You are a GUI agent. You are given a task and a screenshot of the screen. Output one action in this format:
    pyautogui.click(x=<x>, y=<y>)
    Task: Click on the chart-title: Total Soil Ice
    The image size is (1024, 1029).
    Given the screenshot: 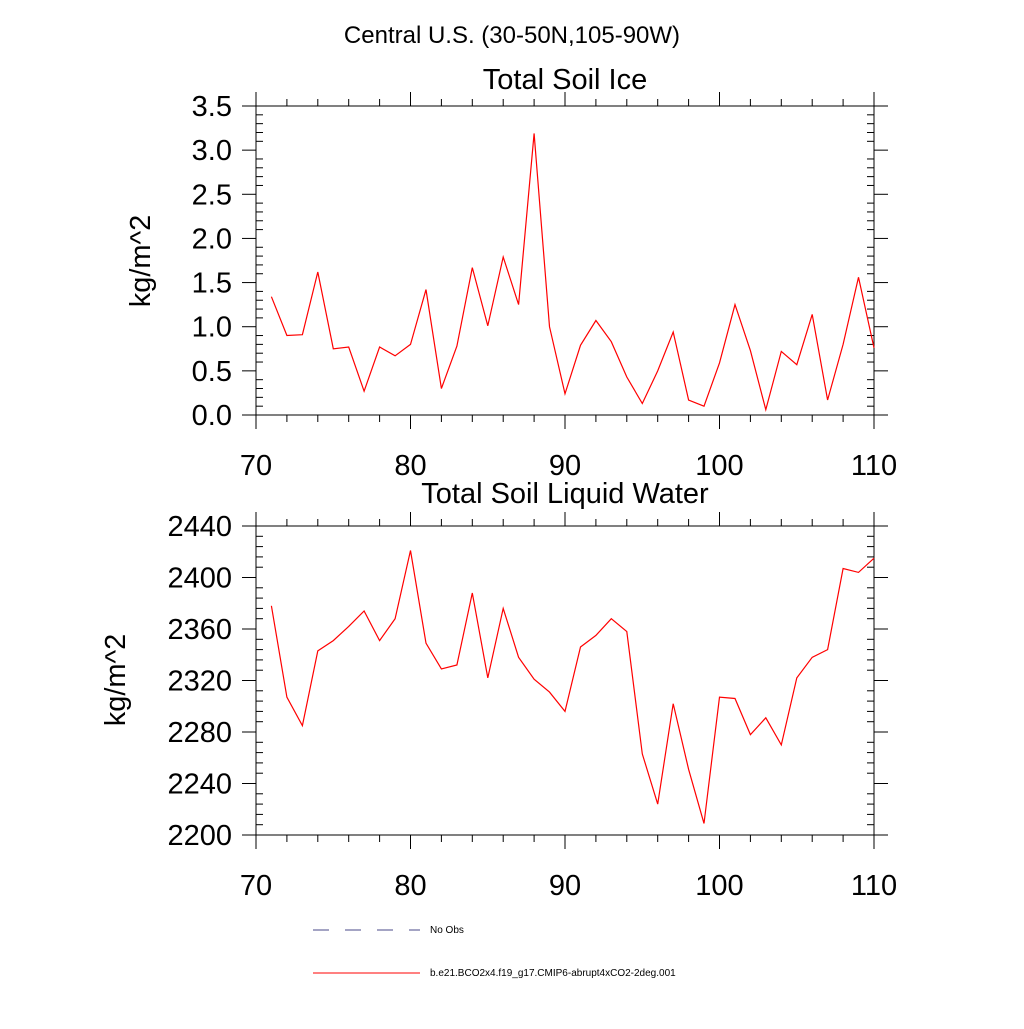 What is the action you would take?
    pyautogui.click(x=565, y=80)
    